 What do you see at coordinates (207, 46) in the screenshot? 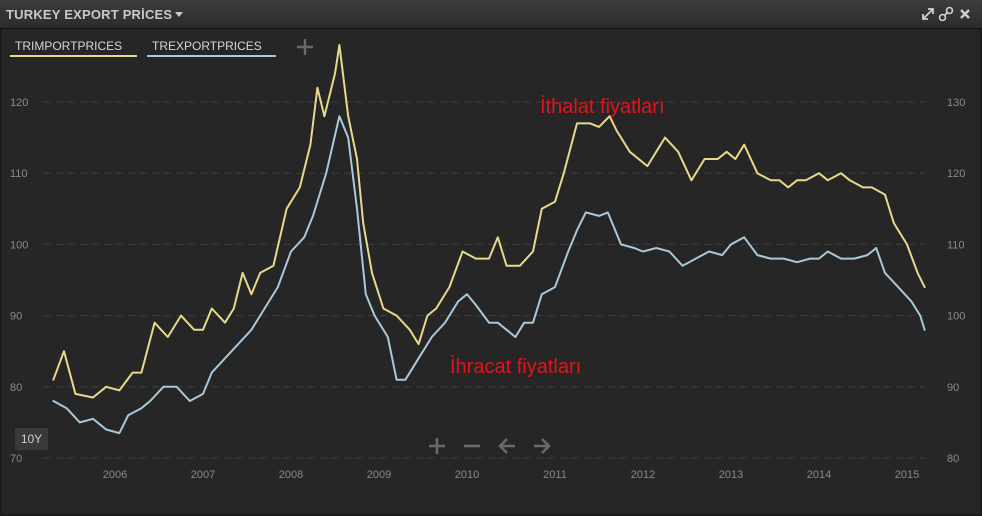
I see `tab-label: TREXPORTPRICES` at bounding box center [207, 46].